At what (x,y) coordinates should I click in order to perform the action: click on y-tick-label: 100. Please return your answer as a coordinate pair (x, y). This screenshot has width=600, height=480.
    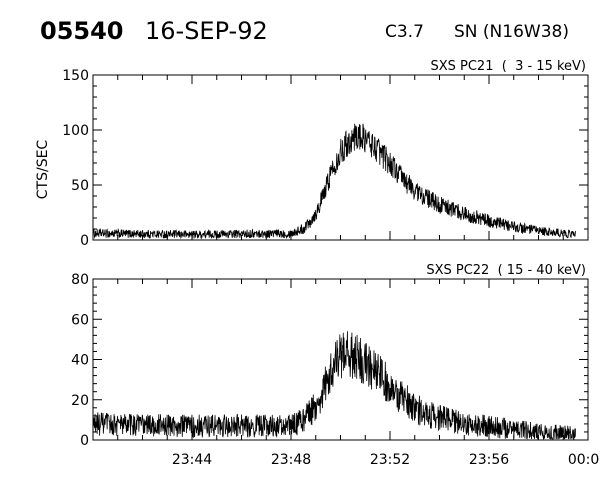
    Looking at the image, I should click on (75, 131).